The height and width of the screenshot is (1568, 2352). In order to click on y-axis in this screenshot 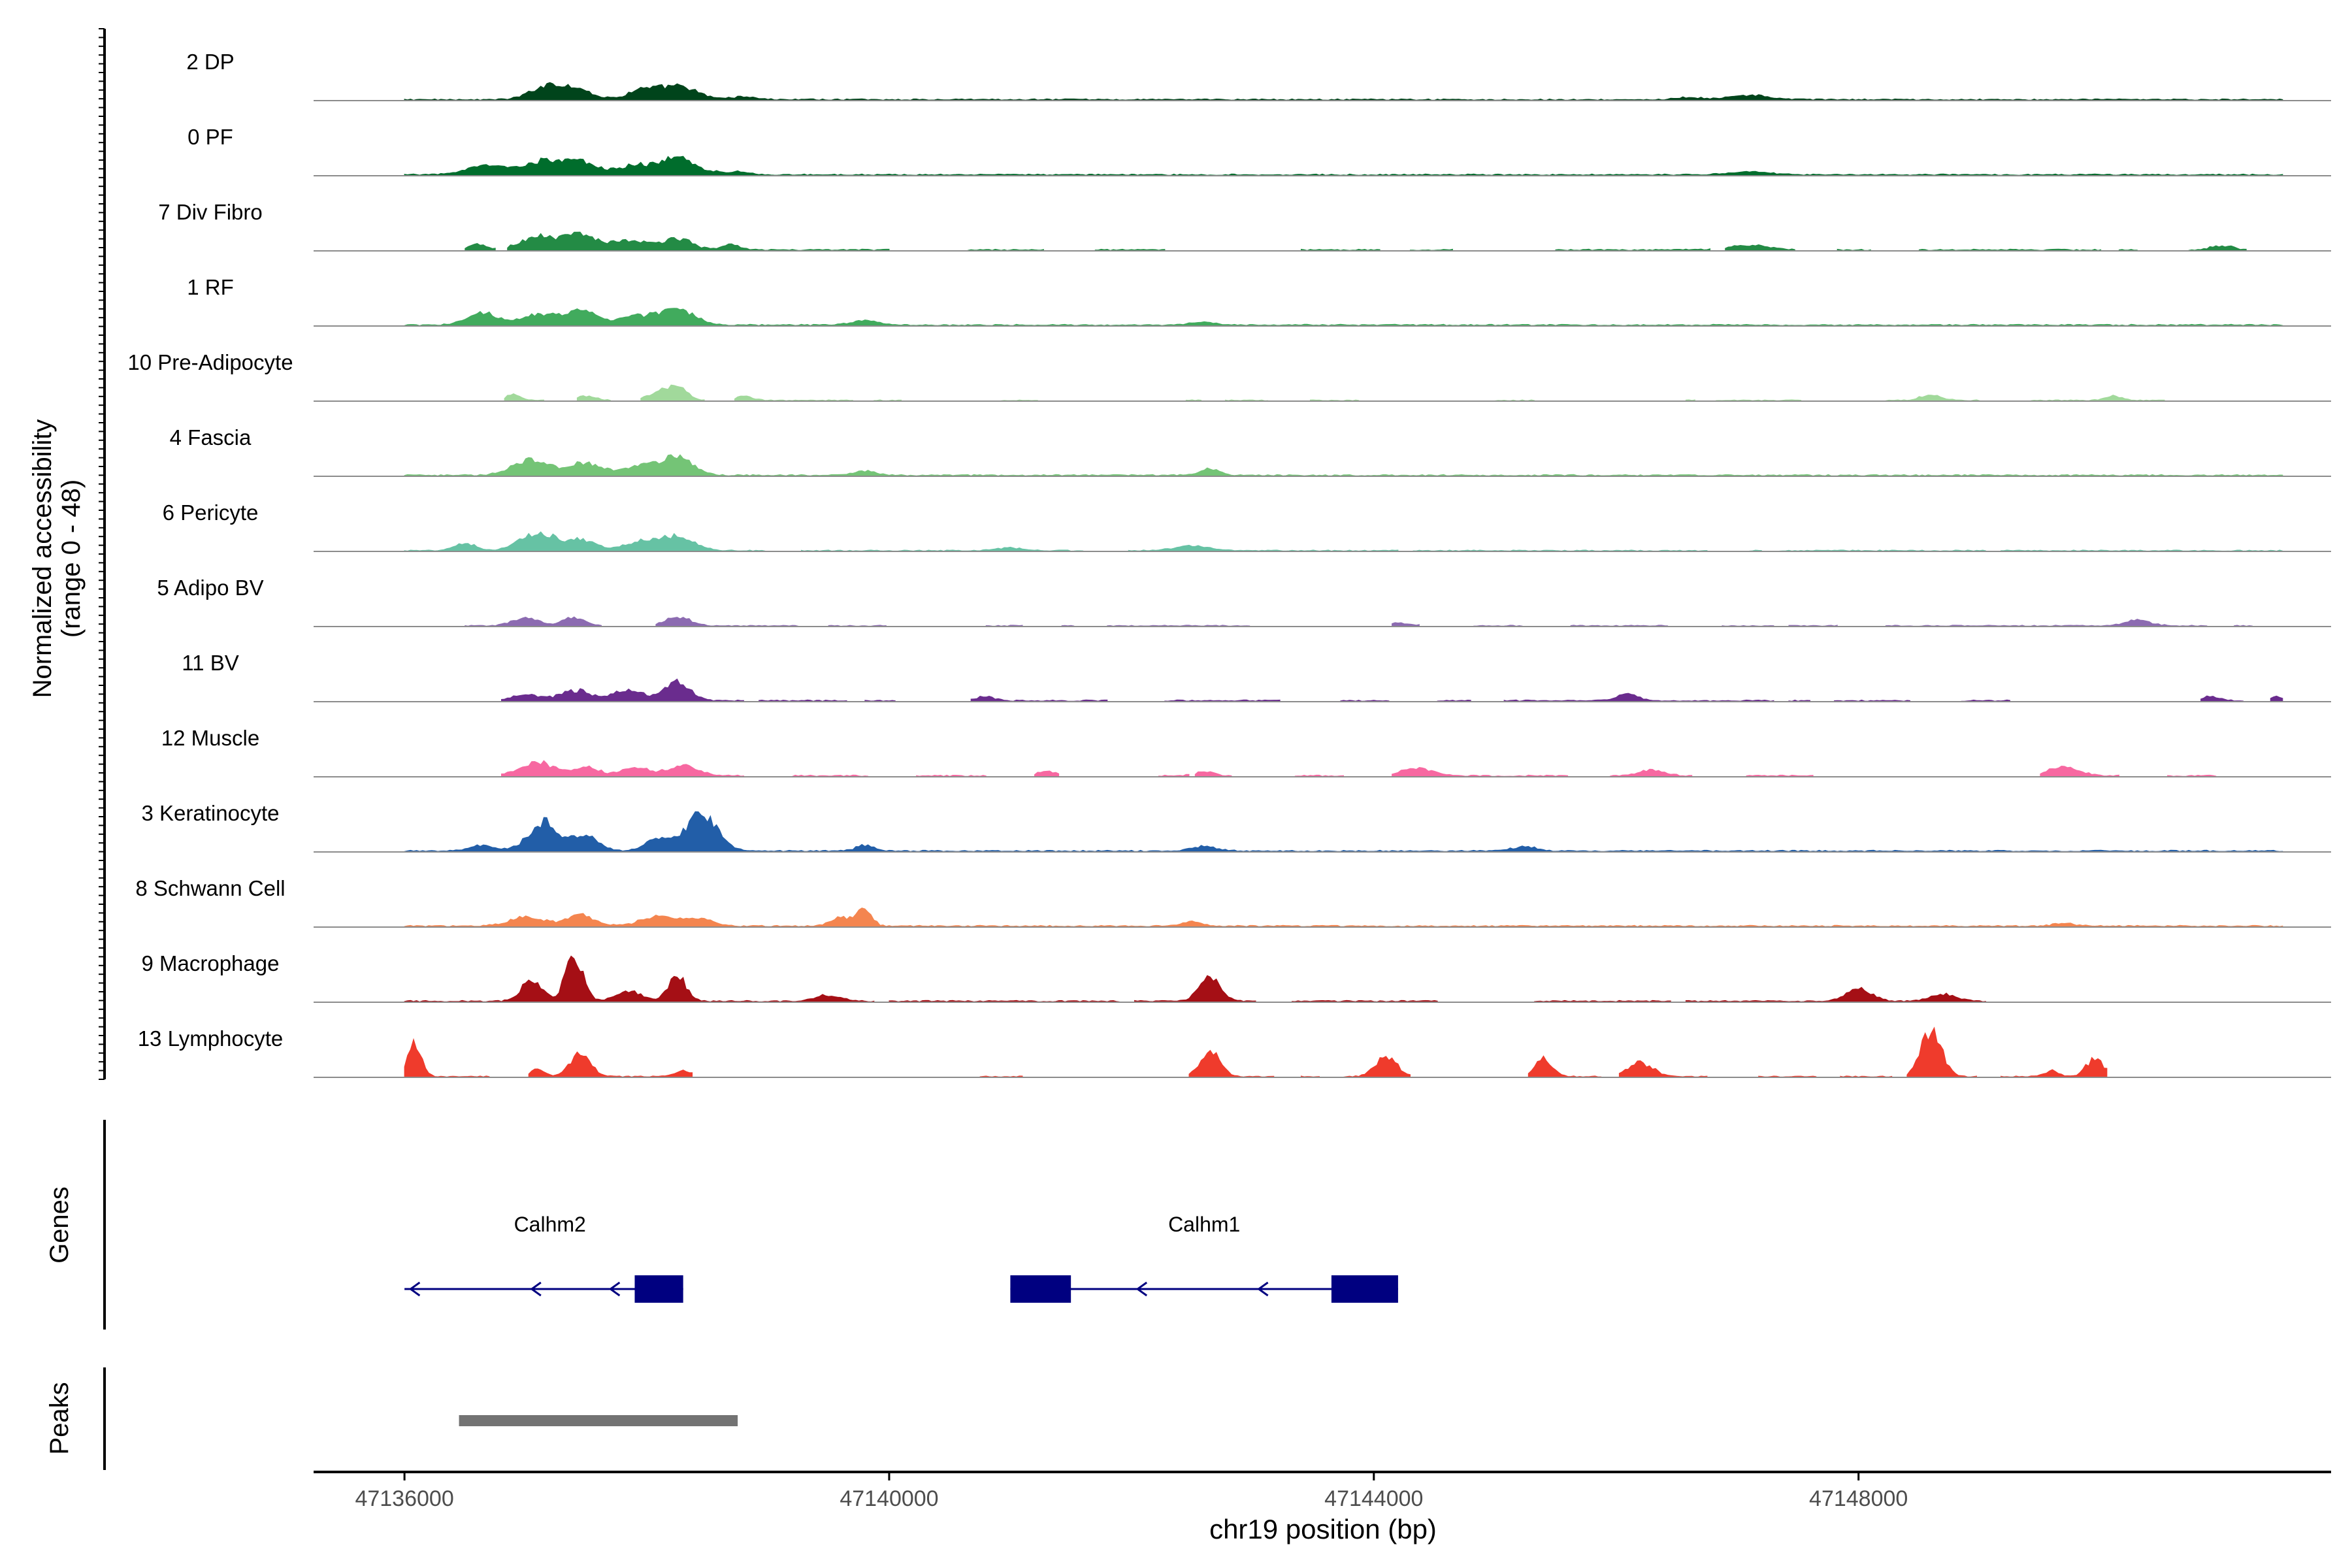, I will do `click(102, 554)`.